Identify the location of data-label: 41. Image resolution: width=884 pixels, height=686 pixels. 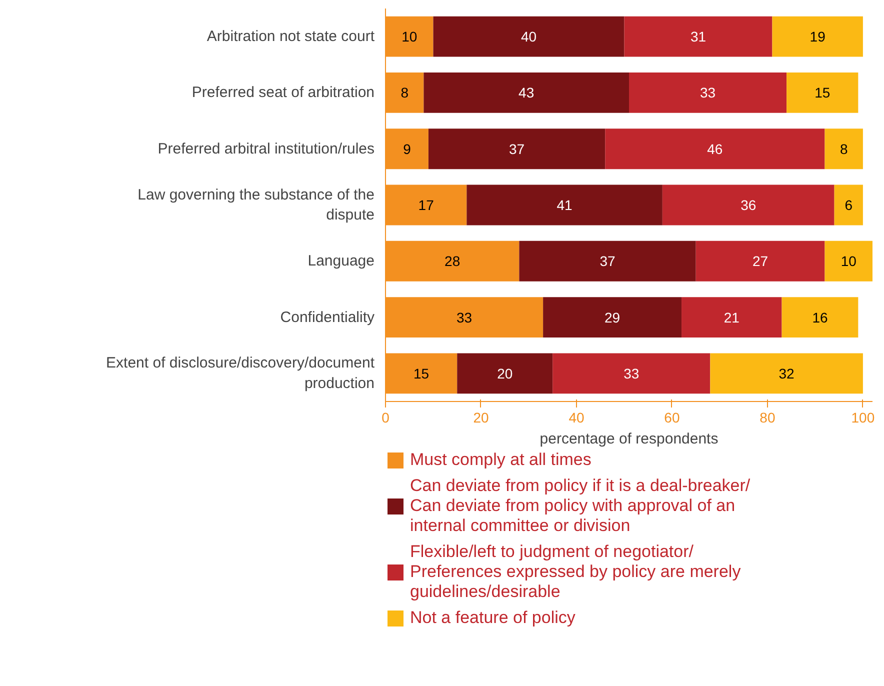
(564, 205).